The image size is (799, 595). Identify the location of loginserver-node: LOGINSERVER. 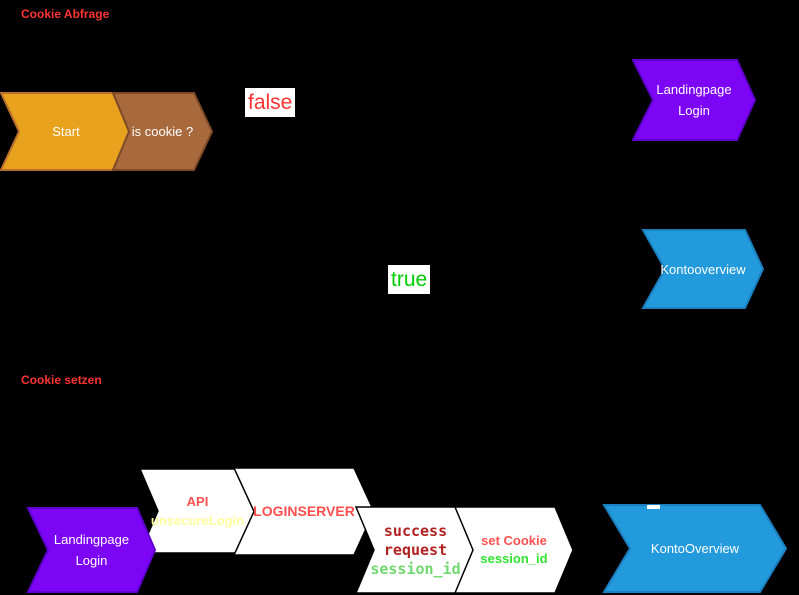
(303, 511).